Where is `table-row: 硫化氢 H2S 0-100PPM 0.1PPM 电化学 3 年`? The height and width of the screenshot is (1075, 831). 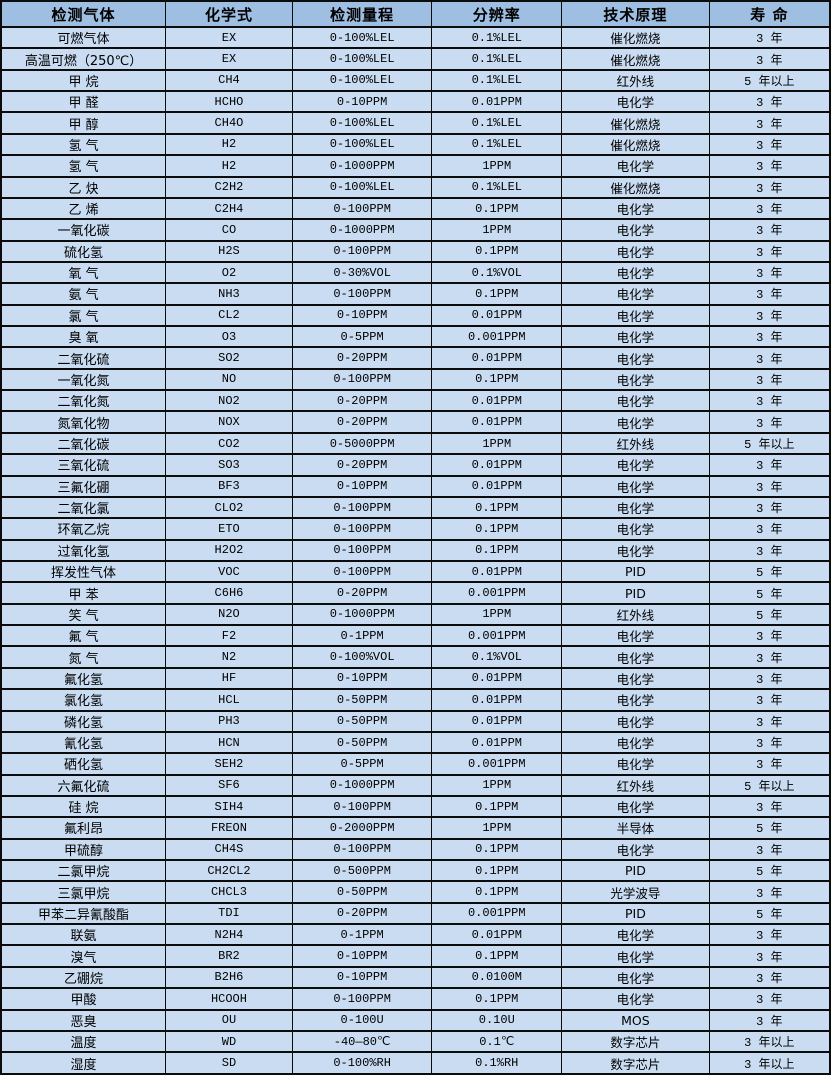
table-row: 硫化氢 H2S 0-100PPM 0.1PPM 电化学 3 年 is located at coordinates (415, 251).